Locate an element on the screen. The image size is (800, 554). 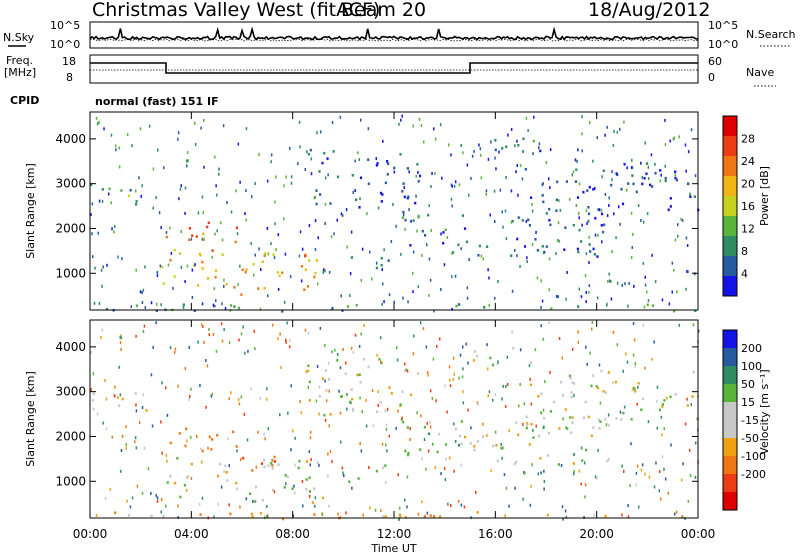
noise-search-line is located at coordinates (394, 40).